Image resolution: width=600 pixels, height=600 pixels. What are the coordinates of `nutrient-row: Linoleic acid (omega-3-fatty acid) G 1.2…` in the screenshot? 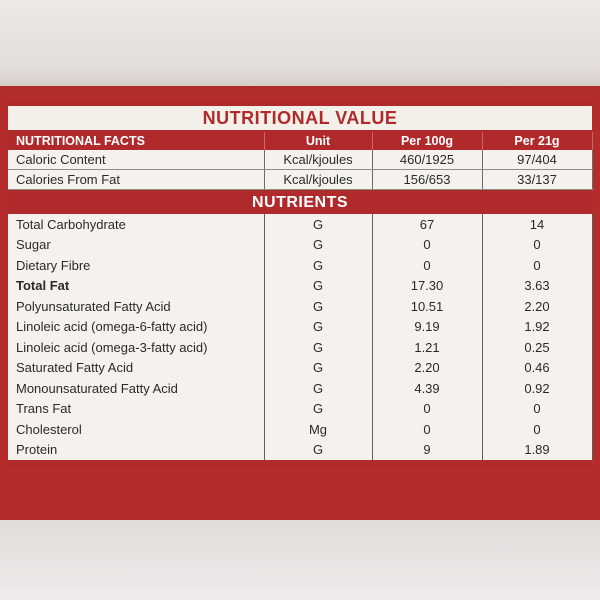 It's located at (300, 347).